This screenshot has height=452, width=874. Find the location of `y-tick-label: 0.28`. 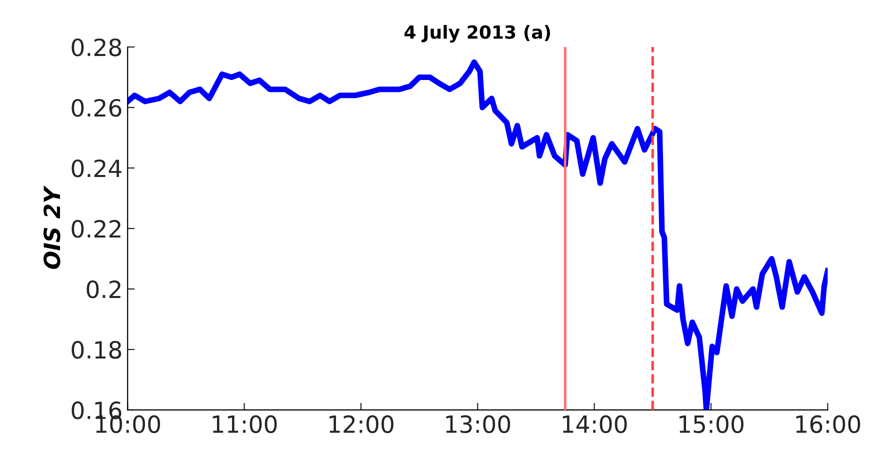

y-tick-label: 0.28 is located at coordinates (97, 47).